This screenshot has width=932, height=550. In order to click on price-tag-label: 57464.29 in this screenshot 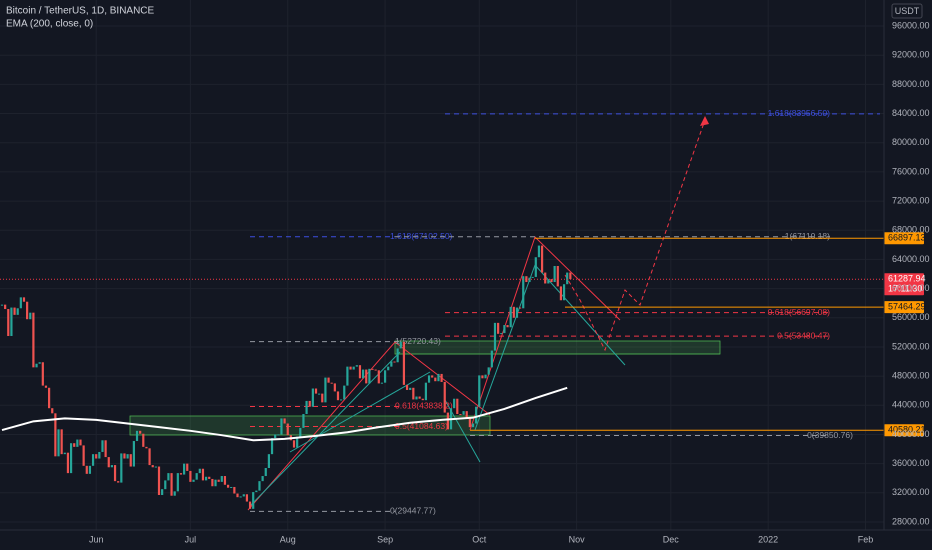, I will do `click(907, 306)`.